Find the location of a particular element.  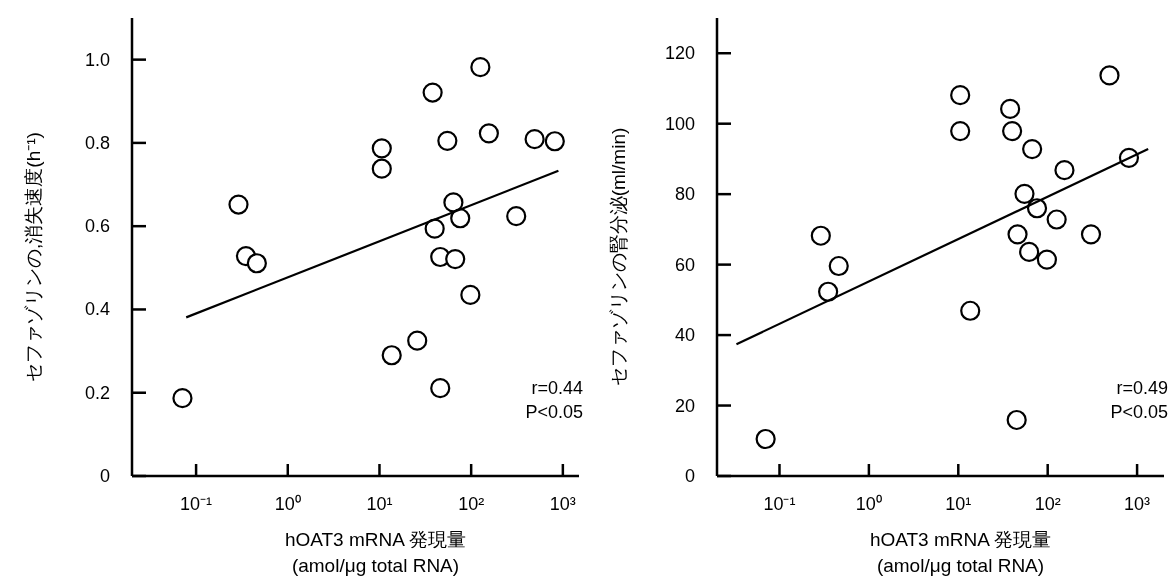

y-axis-title: セファゾリンの,消失速度(h⁻¹) is located at coordinates (33, 257).